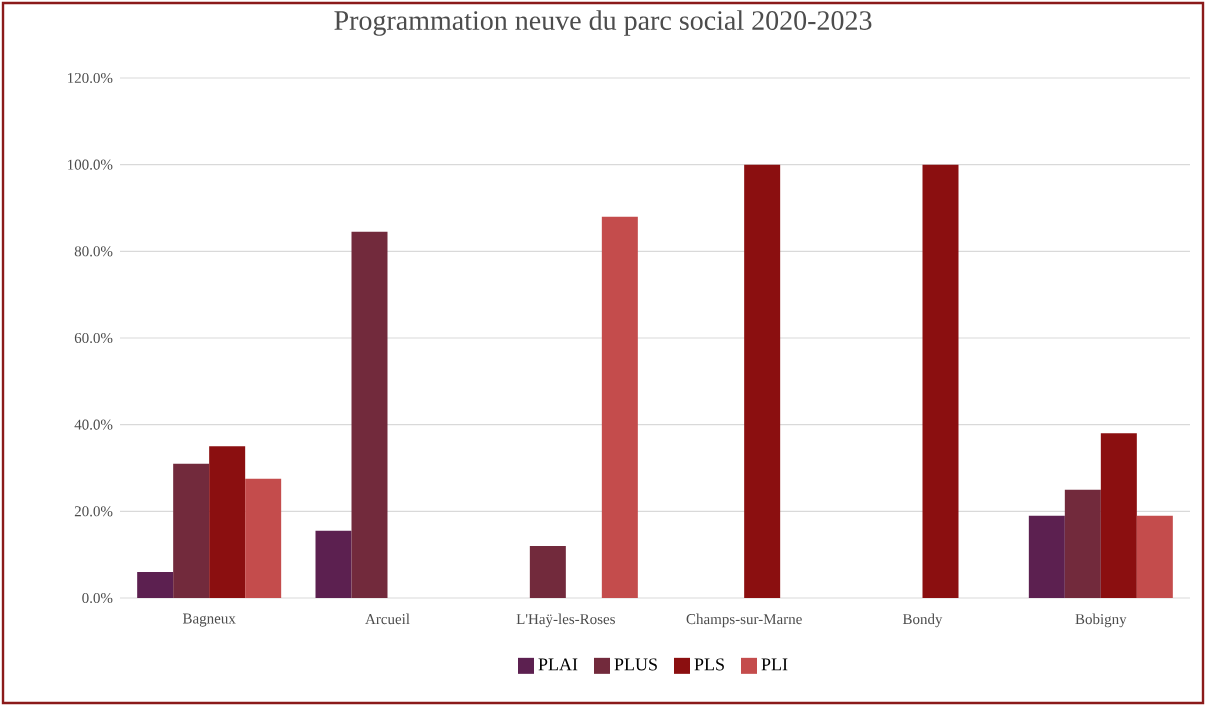 Image resolution: width=1206 pixels, height=706 pixels. Describe the element at coordinates (90, 164) in the screenshot. I see `y-tick-label: 100.0%` at that location.